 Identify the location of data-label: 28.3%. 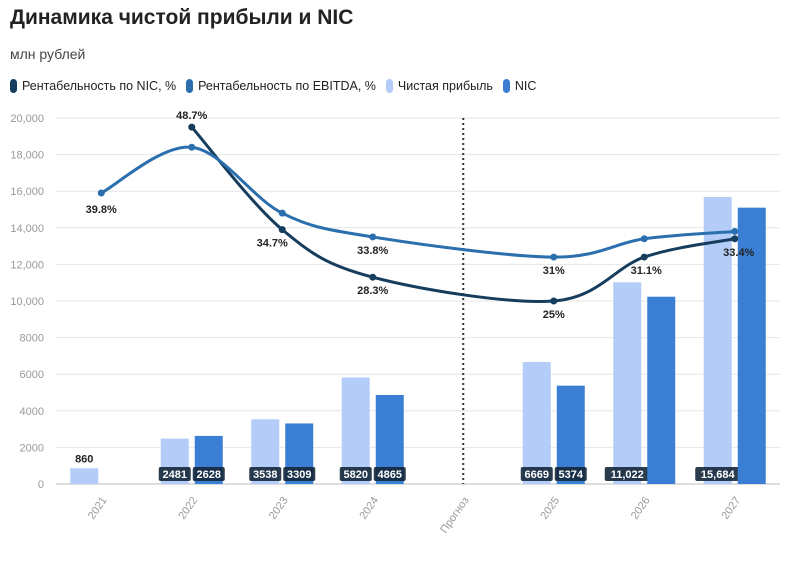
(372, 291).